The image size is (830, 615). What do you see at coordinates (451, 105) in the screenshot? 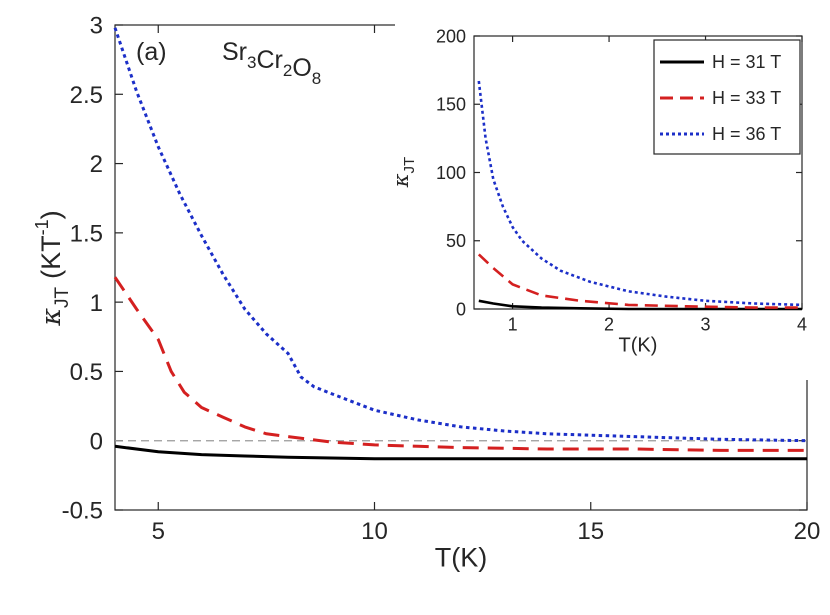
I see `inset-y-tick-label: 150` at bounding box center [451, 105].